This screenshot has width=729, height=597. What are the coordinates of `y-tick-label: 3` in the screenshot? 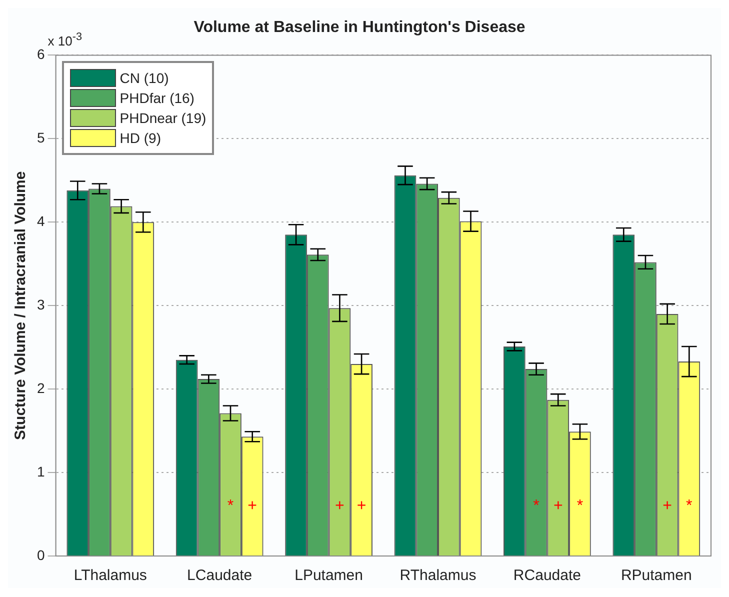 It's located at (40, 304).